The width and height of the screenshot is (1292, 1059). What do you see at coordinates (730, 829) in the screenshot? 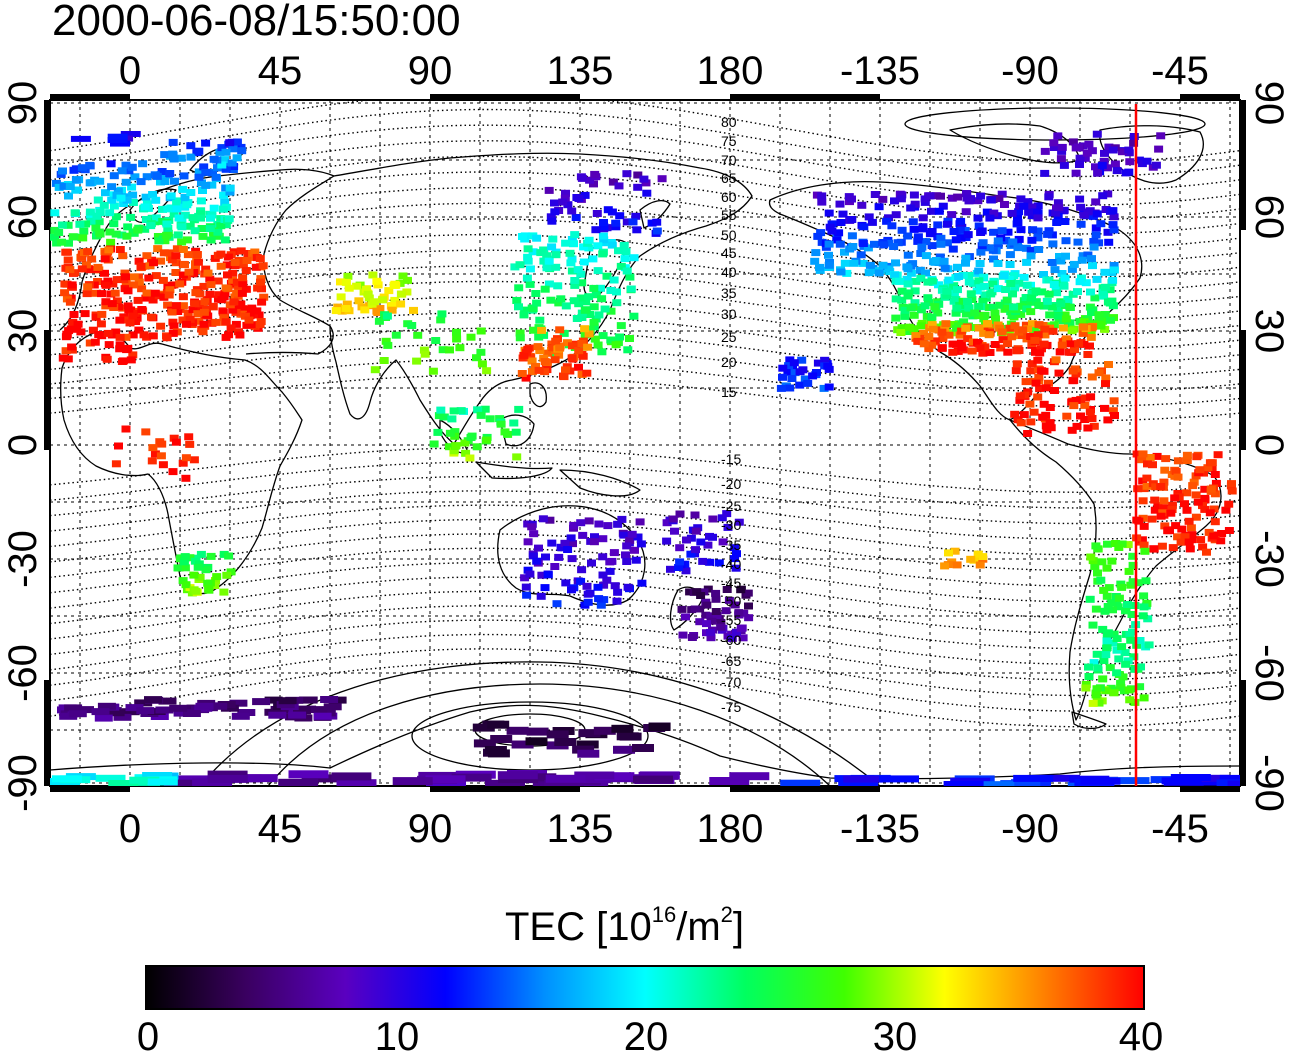
I see `longitude-tick-label: 180` at bounding box center [730, 829].